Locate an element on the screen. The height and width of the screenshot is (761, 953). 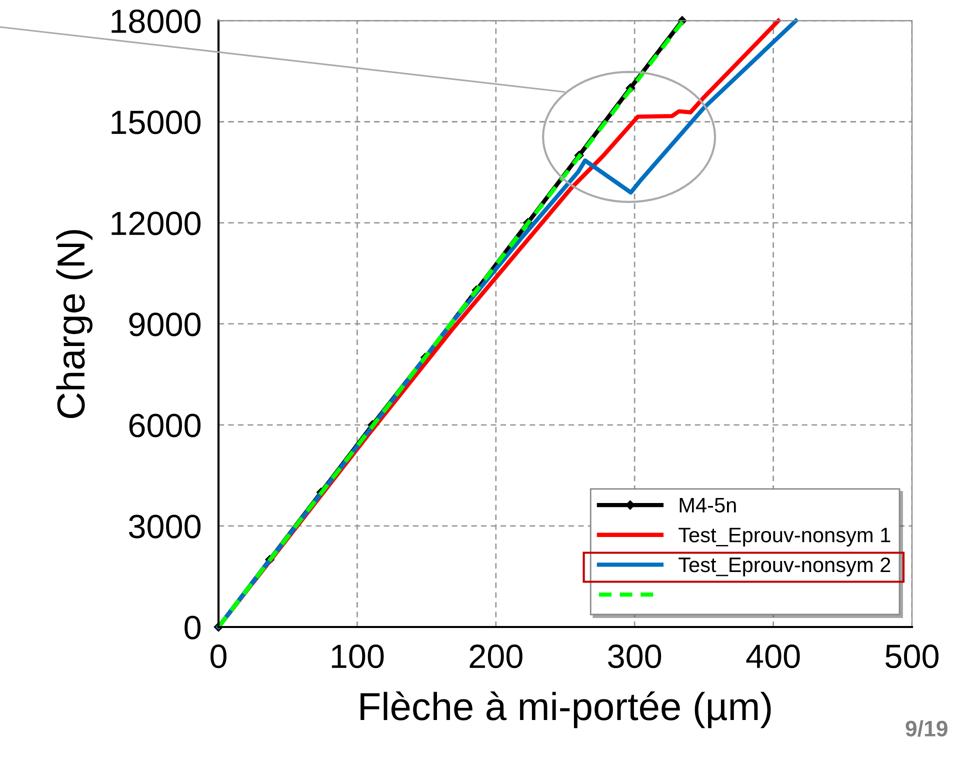
y-tick-label: 0 is located at coordinates (192, 628).